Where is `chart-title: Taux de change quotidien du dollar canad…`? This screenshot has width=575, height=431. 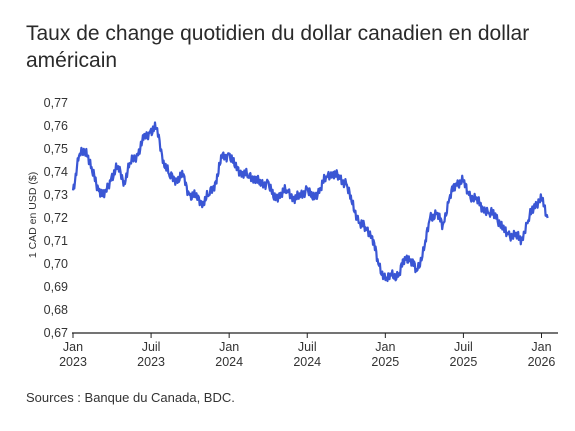 chart-title: Taux de change quotidien du dollar canad… is located at coordinates (278, 47).